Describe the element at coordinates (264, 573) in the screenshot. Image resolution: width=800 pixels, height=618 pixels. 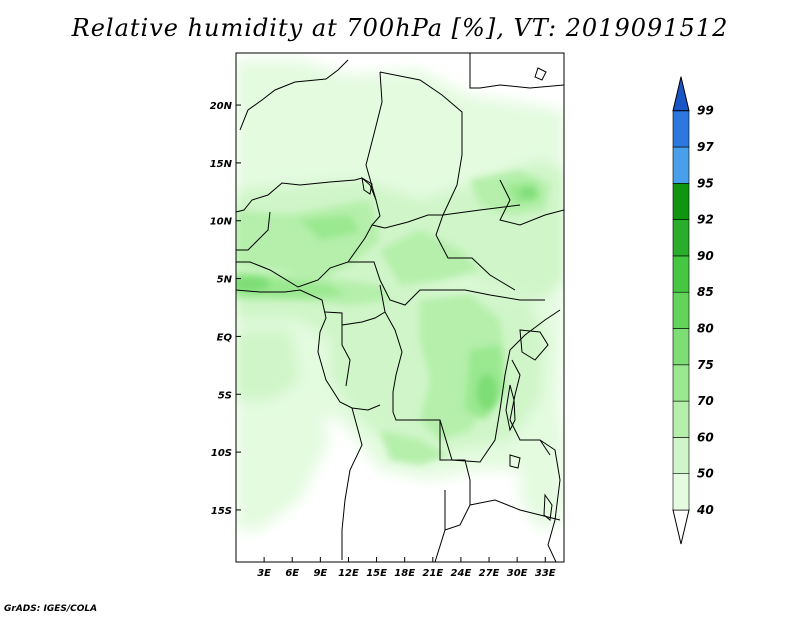
I see `lon-tick-label: 3E` at that location.